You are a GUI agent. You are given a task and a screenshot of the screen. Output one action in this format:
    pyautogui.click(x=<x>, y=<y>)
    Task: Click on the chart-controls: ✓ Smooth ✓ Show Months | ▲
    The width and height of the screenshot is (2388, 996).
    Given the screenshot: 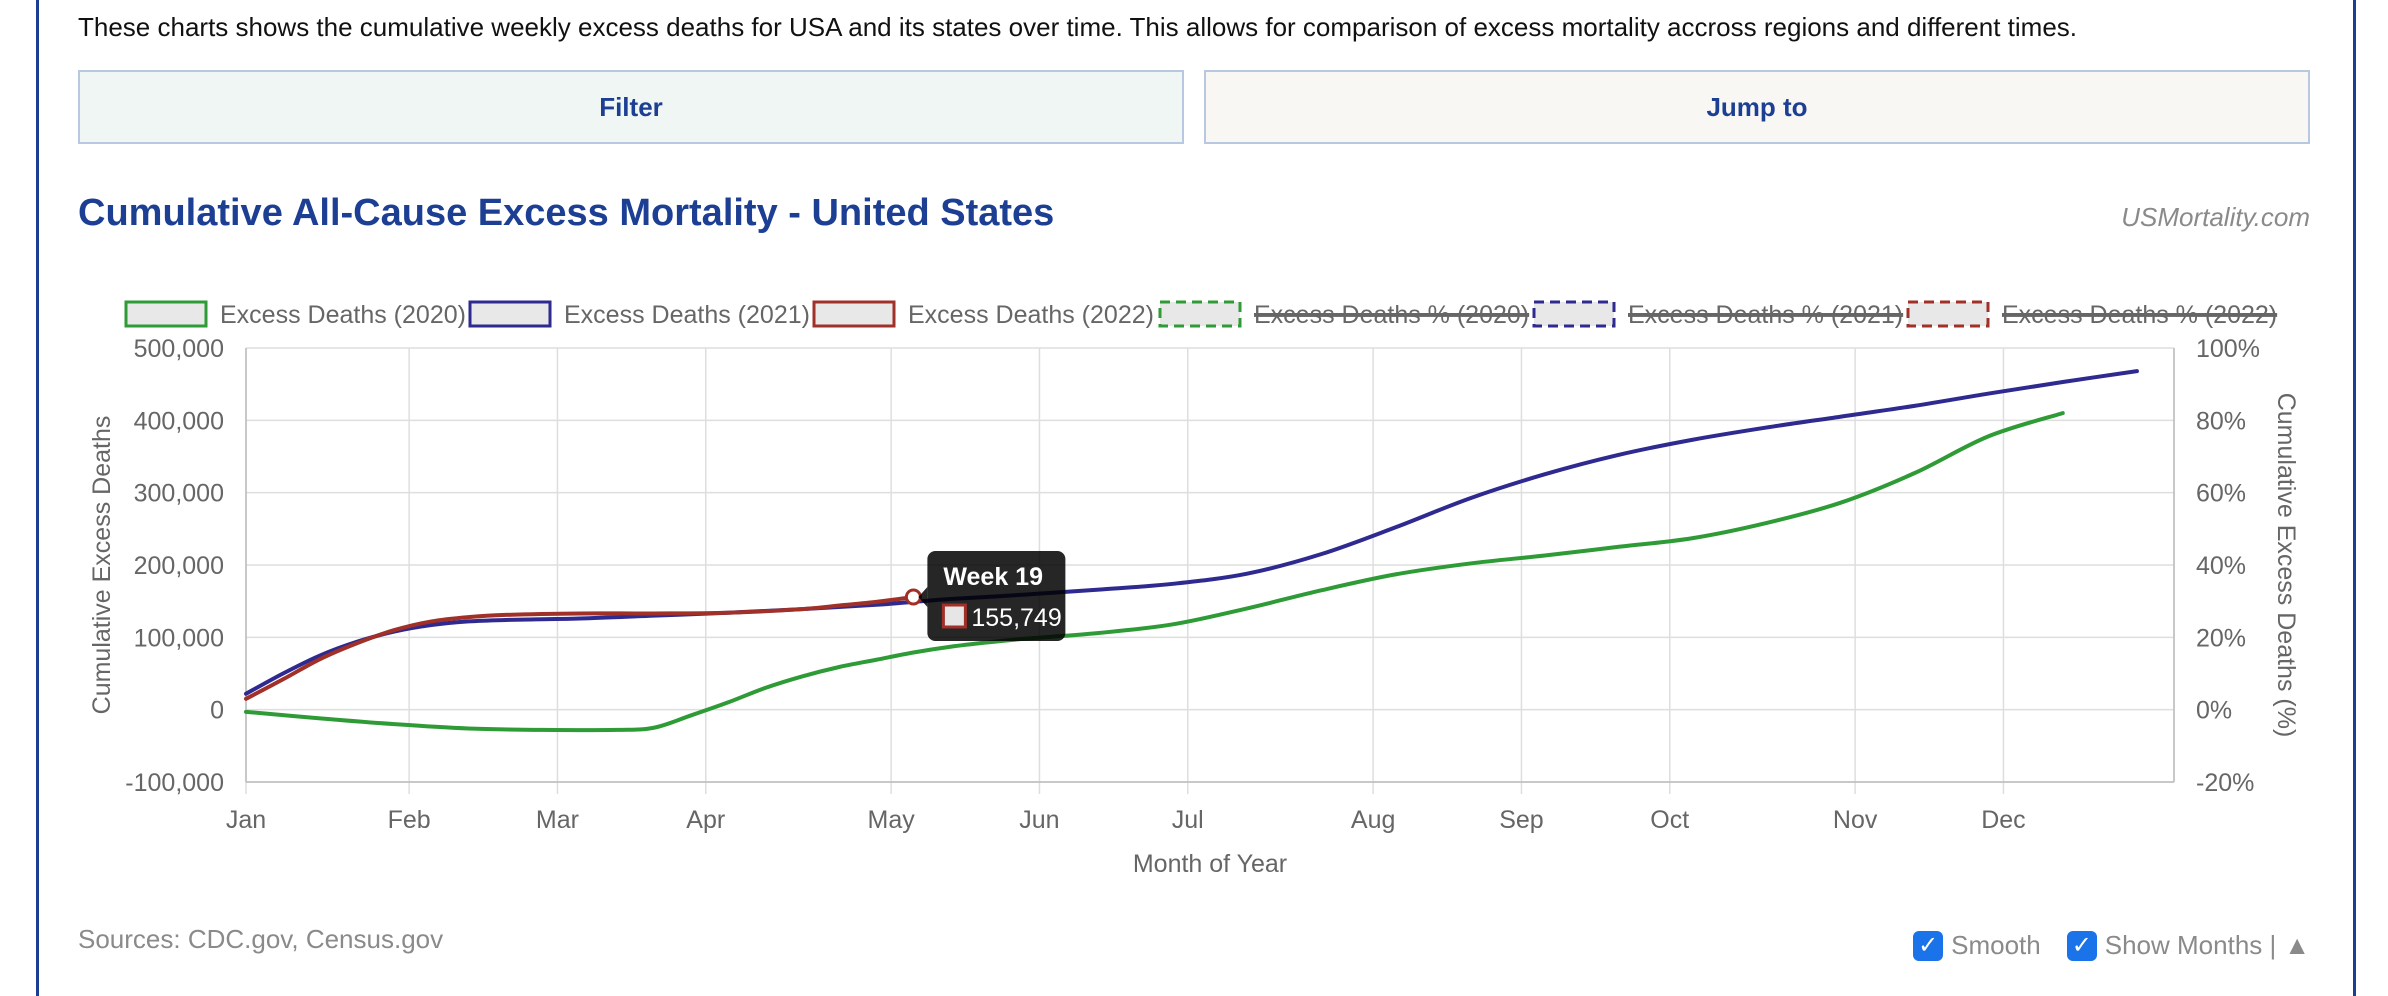 What is the action you would take?
    pyautogui.click(x=2111, y=945)
    